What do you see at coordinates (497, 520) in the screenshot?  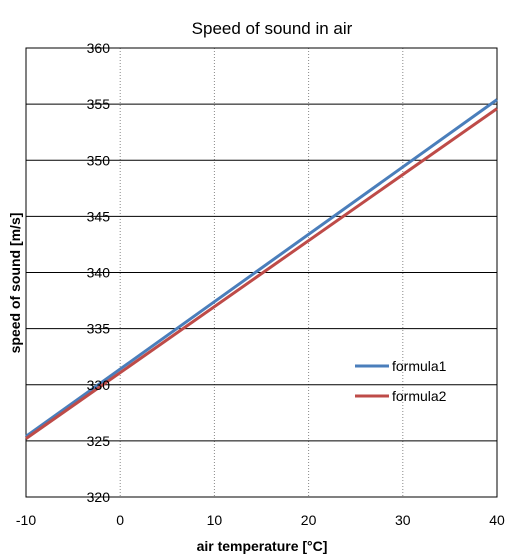 I see `x-tick-label: 40` at bounding box center [497, 520].